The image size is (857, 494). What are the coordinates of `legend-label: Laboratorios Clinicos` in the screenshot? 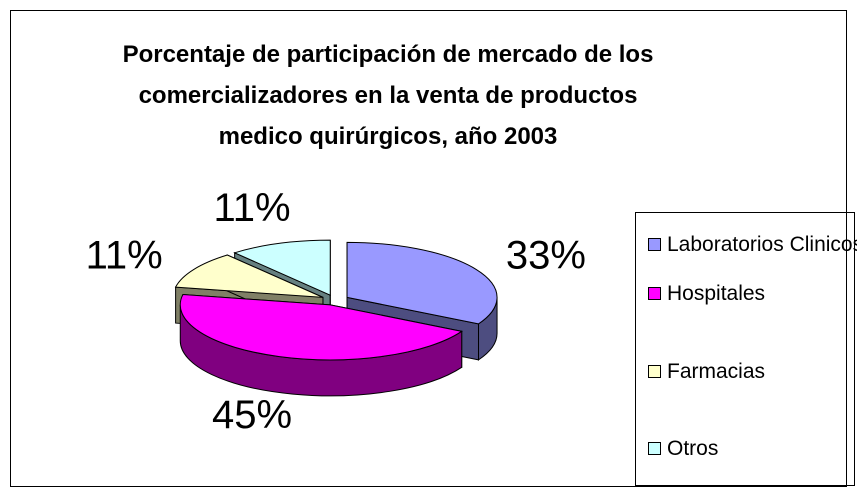 It's located at (762, 244).